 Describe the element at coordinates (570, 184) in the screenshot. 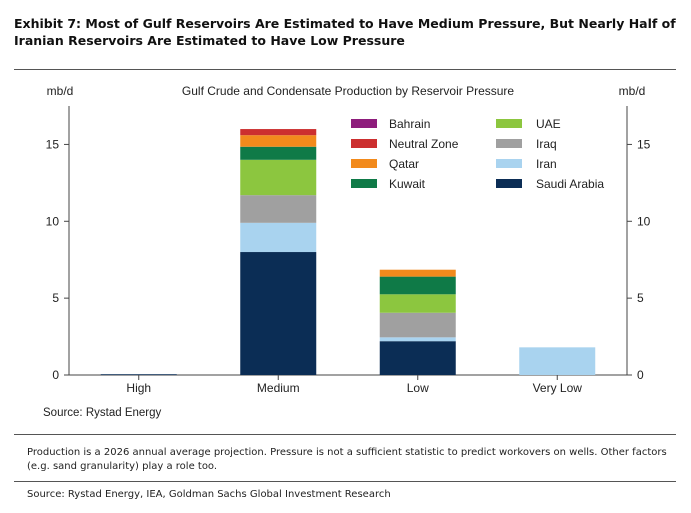

I see `legend-label-right: Saudi Arabia` at that location.